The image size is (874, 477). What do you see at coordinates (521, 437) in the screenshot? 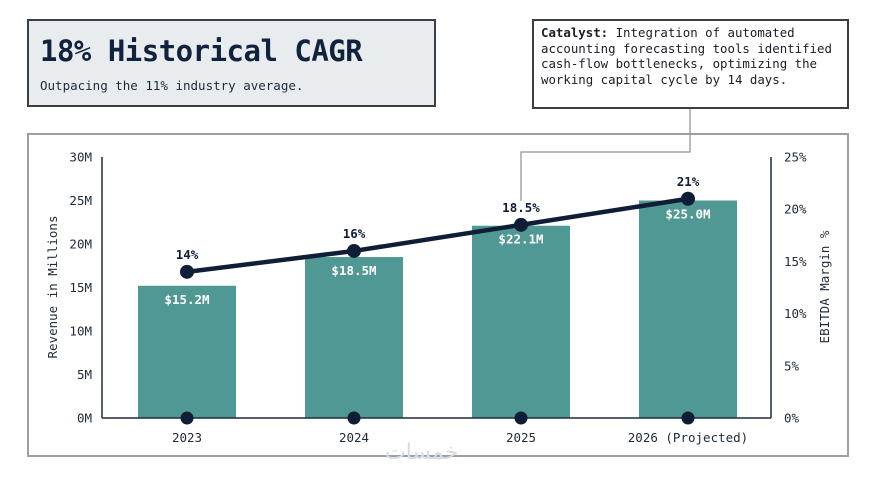
I see `x-tick-label: 2025` at bounding box center [521, 437].